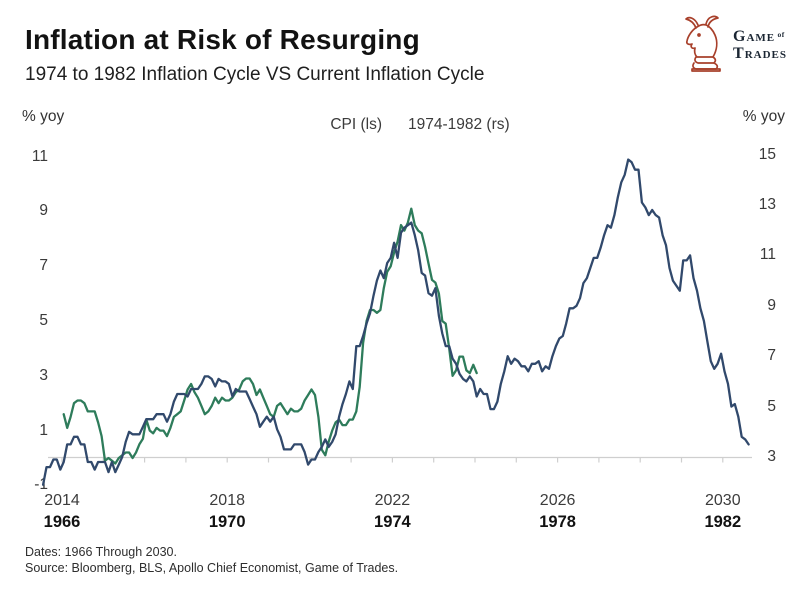  I want to click on x-label-historical: 1970, so click(227, 522).